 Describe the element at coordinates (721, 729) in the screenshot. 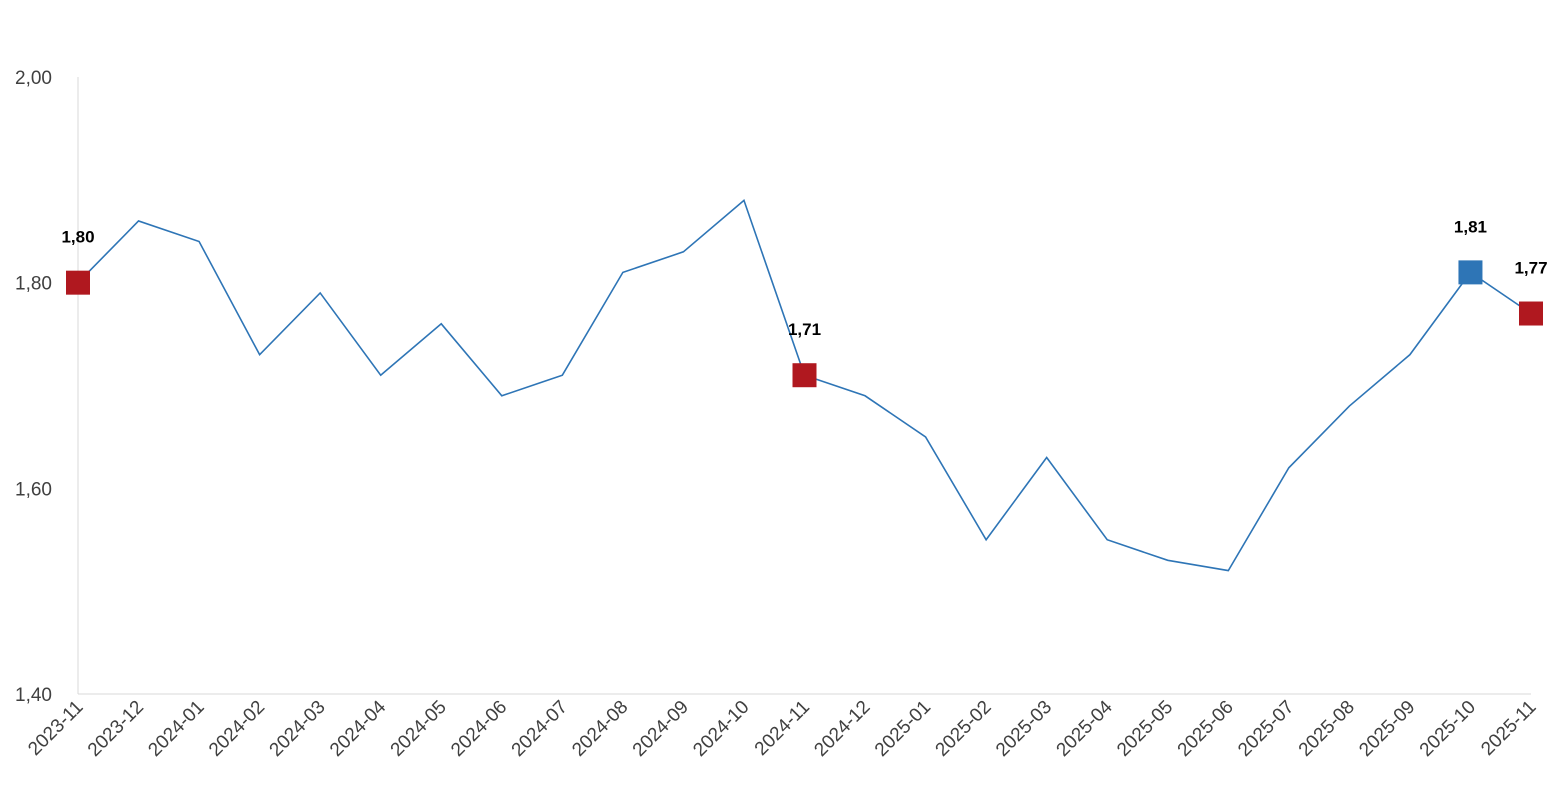

I see `x-tick-label: 2024-10` at that location.